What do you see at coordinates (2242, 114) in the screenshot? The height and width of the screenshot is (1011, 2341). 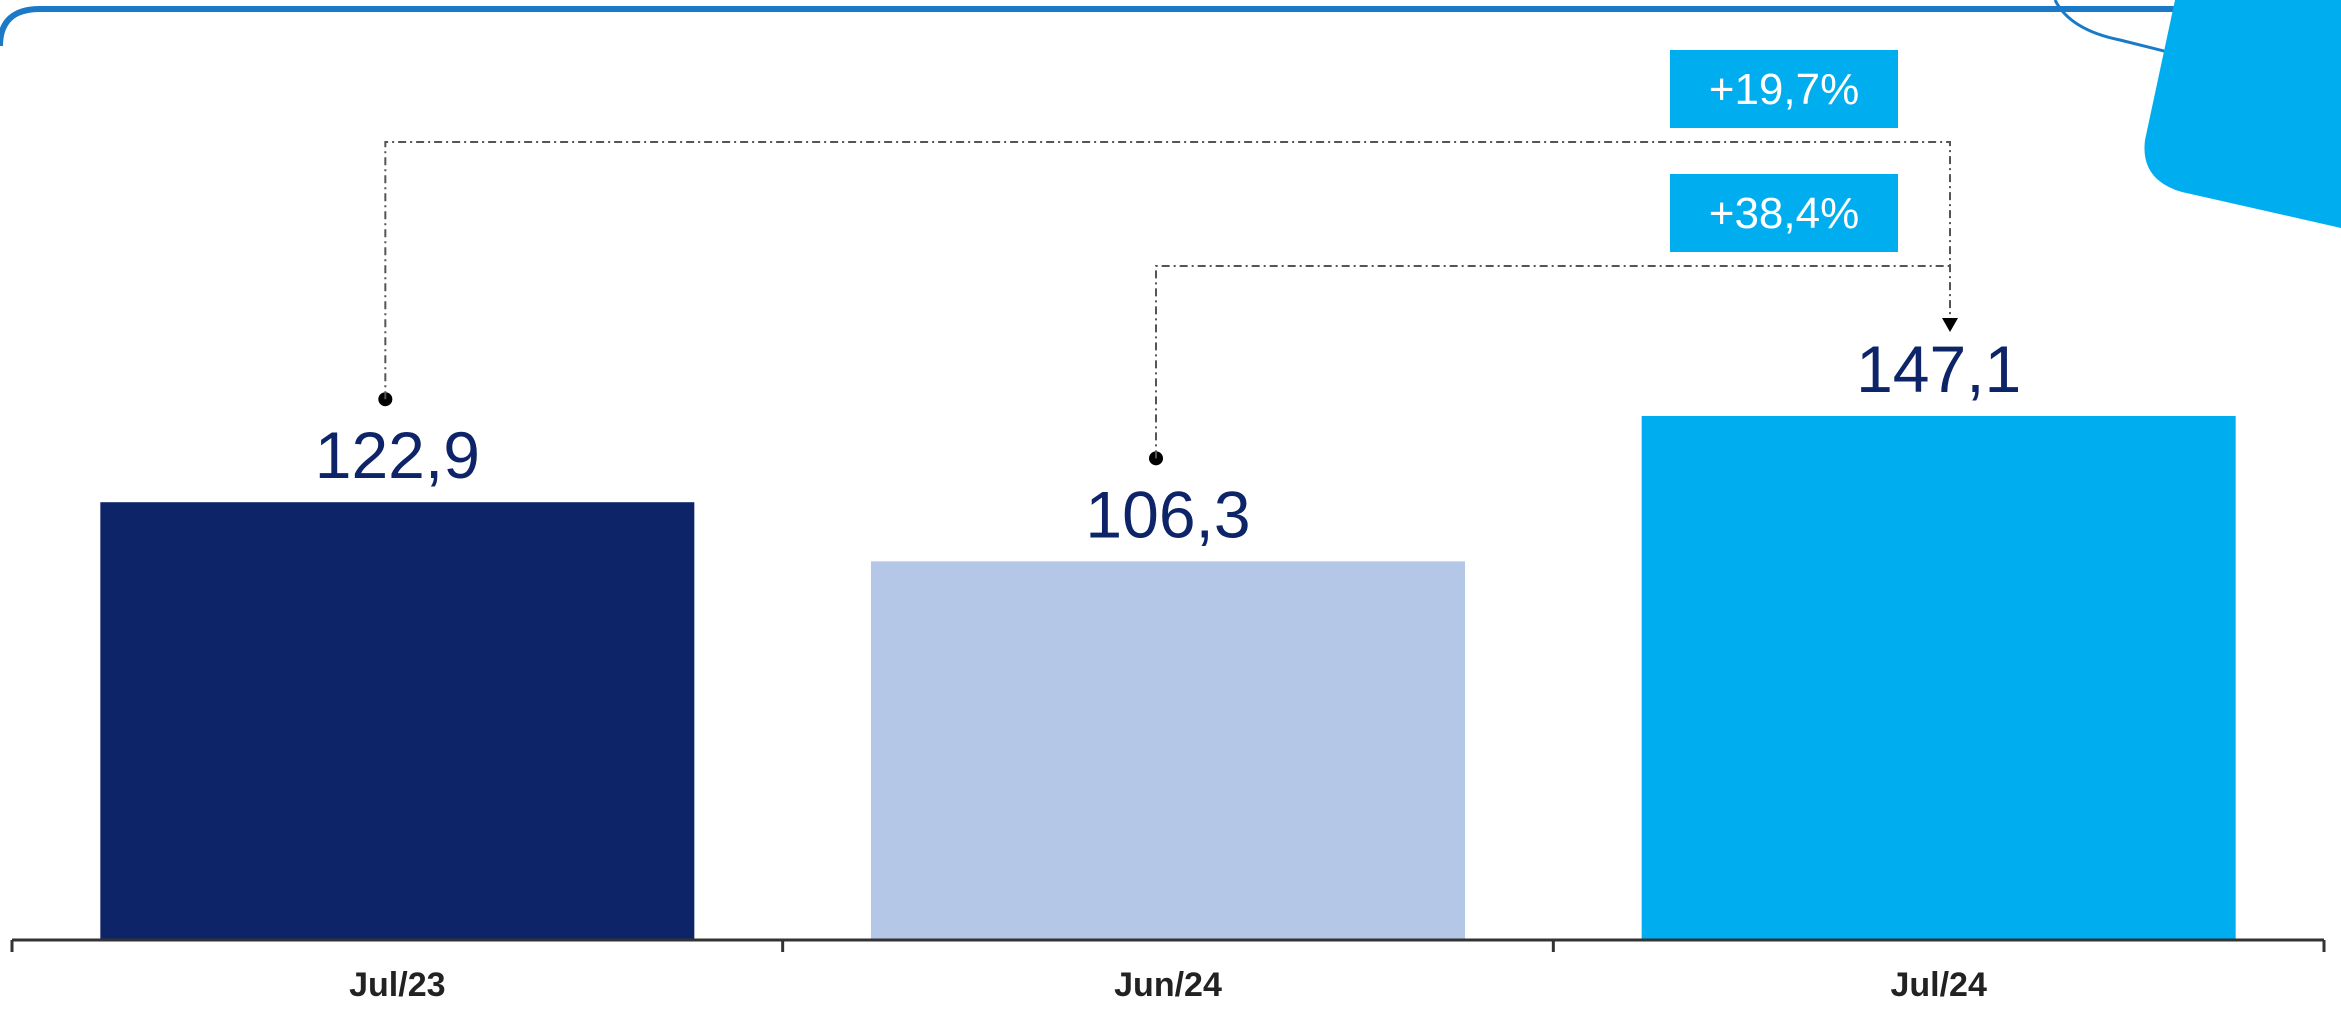 I see `corner-decoration-shape` at bounding box center [2242, 114].